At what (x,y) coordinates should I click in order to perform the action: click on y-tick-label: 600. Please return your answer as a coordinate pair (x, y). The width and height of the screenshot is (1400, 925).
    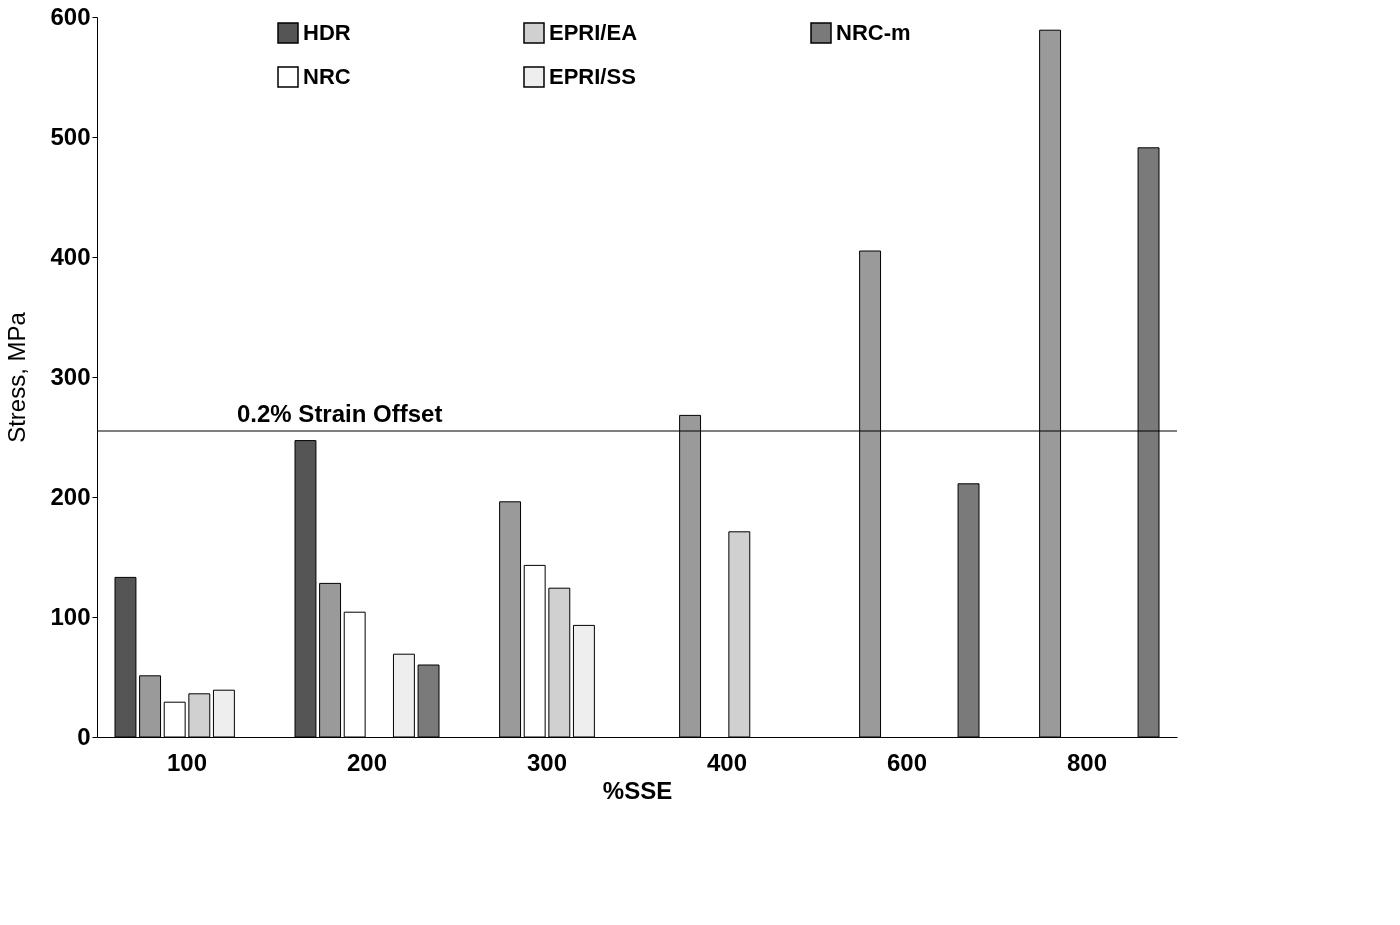
    Looking at the image, I should click on (70, 16).